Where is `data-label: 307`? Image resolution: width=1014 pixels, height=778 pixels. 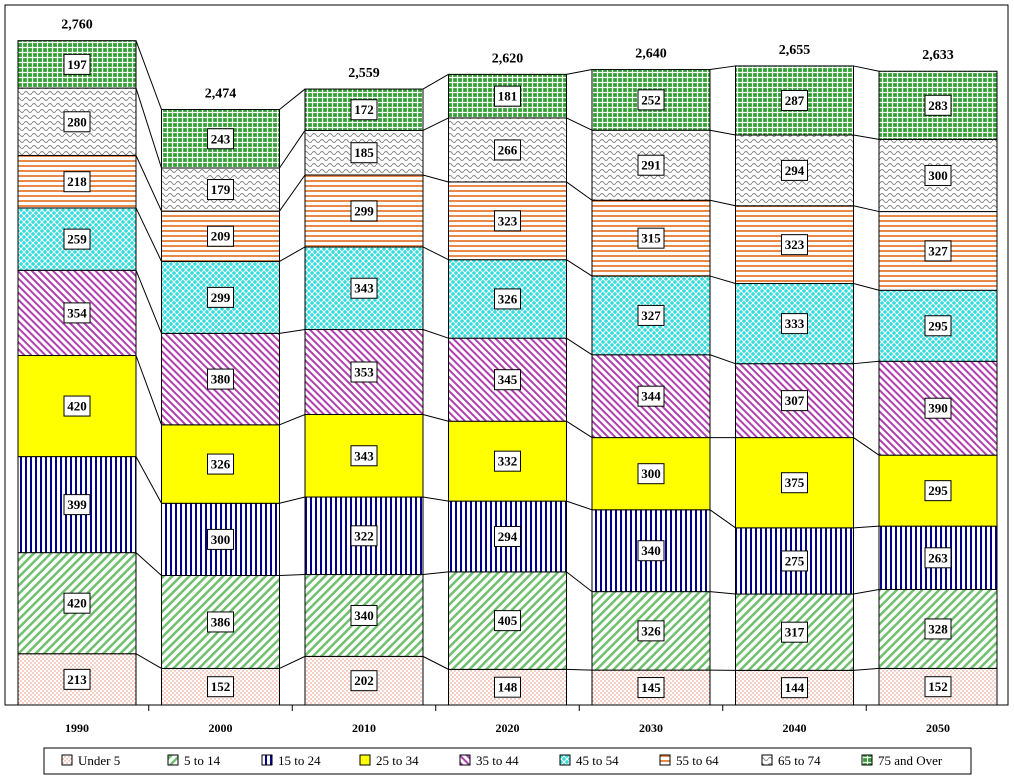
data-label: 307 is located at coordinates (795, 400).